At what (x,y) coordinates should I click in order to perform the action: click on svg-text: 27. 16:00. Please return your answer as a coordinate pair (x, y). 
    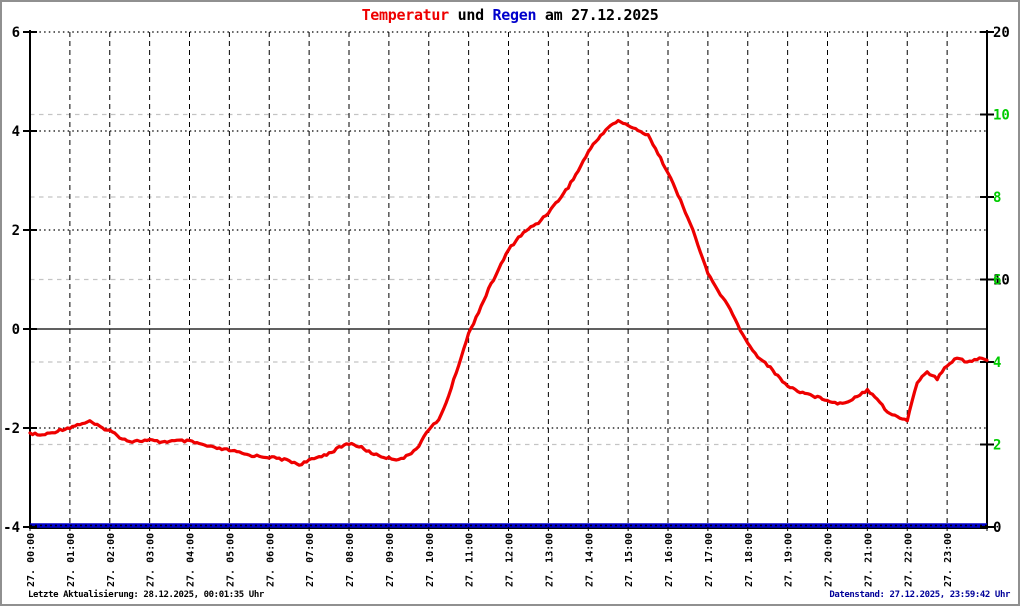
    Looking at the image, I should click on (669, 560).